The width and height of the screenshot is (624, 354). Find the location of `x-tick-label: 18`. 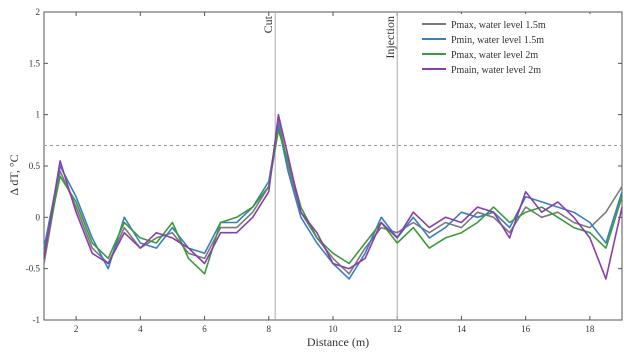

x-tick-label: 18 is located at coordinates (590, 329).